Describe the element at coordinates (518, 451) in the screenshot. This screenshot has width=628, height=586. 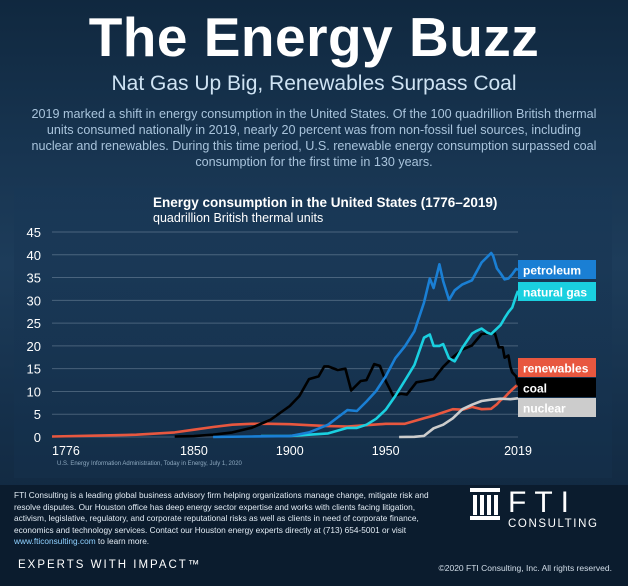
I see `x-tick-label: 2019` at that location.